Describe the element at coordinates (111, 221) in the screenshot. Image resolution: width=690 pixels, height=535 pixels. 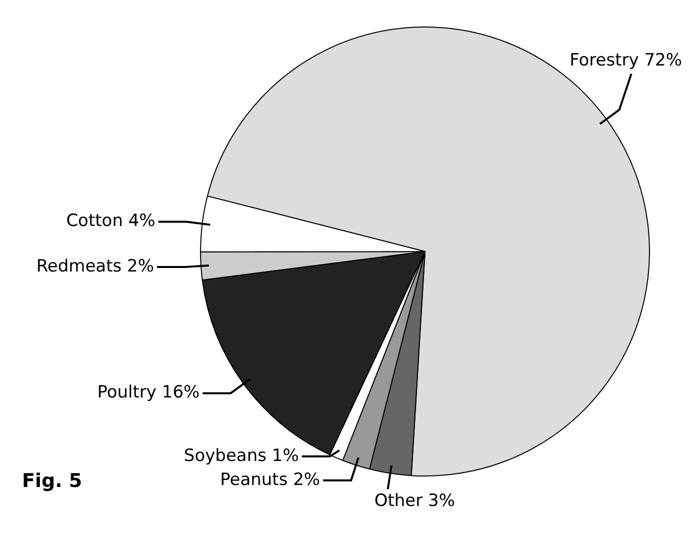
I see `slice-label: Cotton 4%` at that location.